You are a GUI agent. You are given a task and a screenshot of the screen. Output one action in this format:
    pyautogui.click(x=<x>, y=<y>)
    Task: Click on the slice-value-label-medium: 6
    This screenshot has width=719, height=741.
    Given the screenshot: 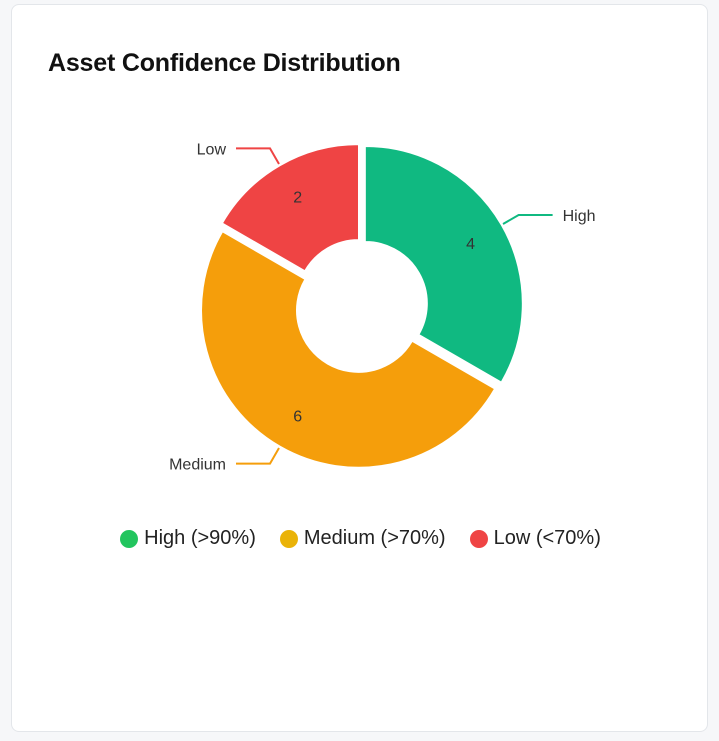 What is the action you would take?
    pyautogui.click(x=297, y=417)
    